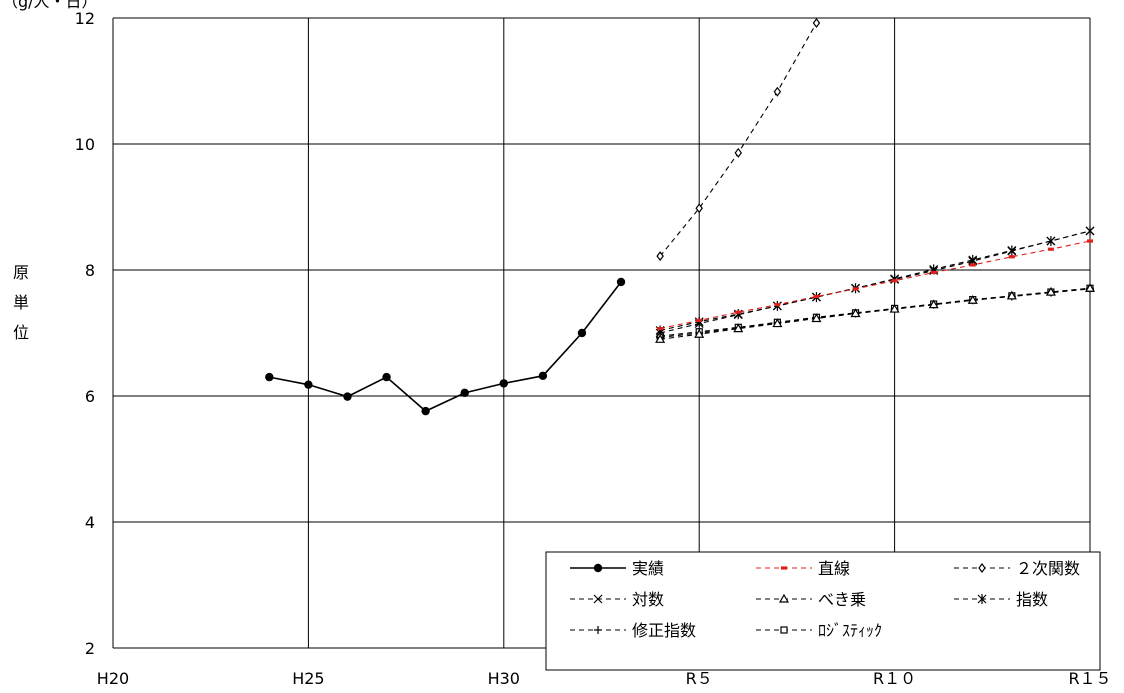 Image resolution: width=1124 pixels, height=693 pixels. Describe the element at coordinates (90, 270) in the screenshot. I see `y-tick-label: 8` at that location.